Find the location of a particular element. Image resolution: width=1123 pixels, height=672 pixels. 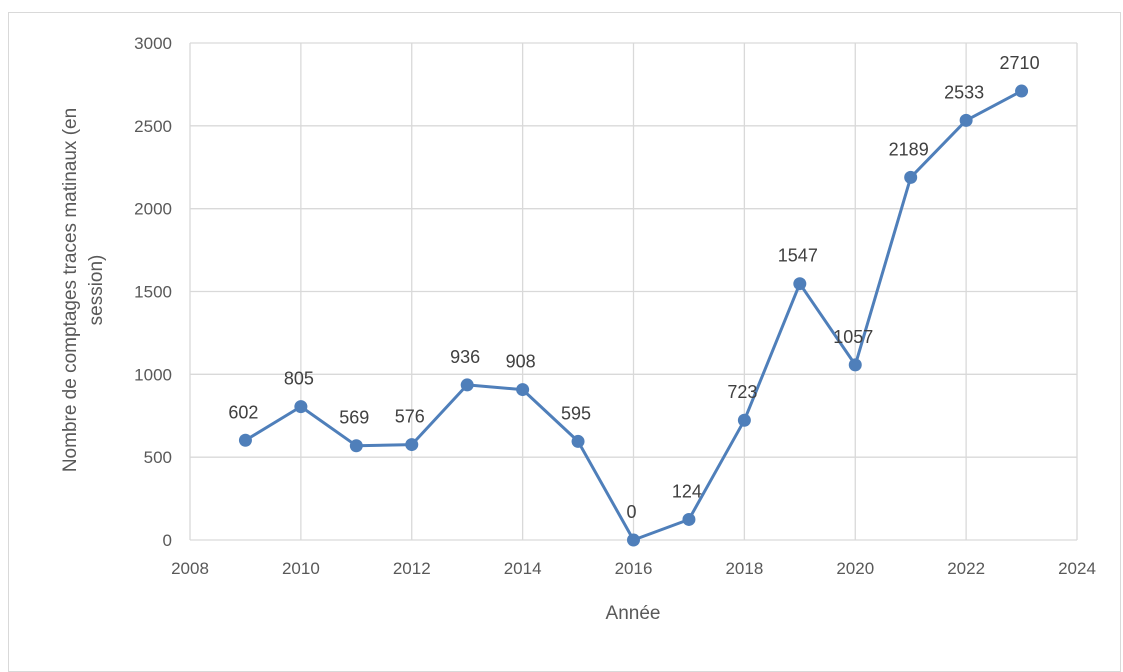

data-label: 805 is located at coordinates (299, 379).